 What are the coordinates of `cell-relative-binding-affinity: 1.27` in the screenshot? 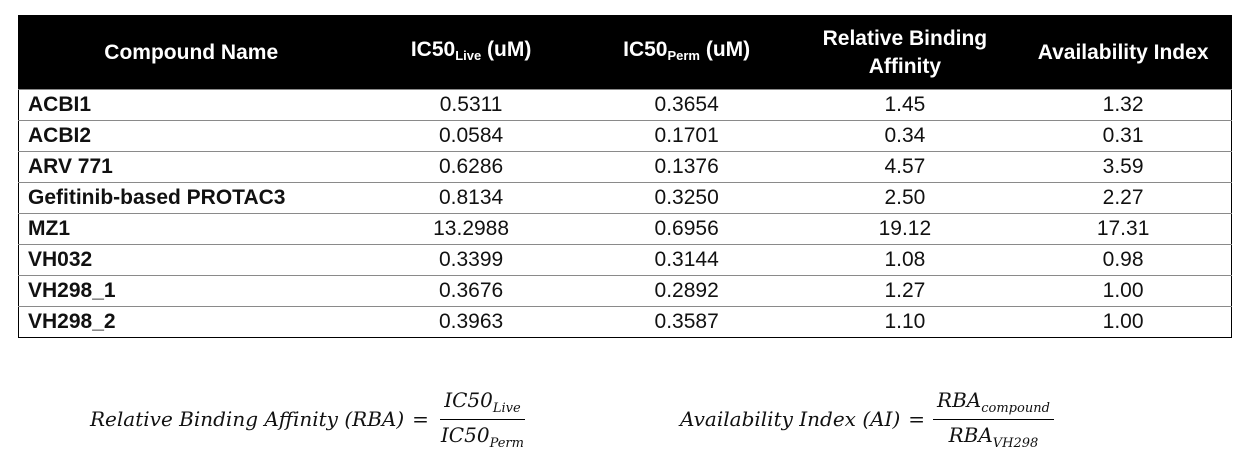 It's located at (905, 291).